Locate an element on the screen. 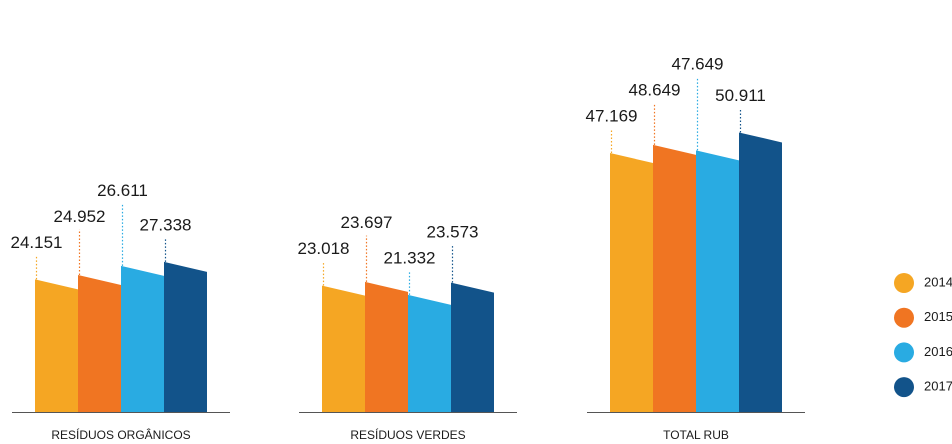 The height and width of the screenshot is (444, 952). category-label: RESÍDUOS VERDES is located at coordinates (407, 434).